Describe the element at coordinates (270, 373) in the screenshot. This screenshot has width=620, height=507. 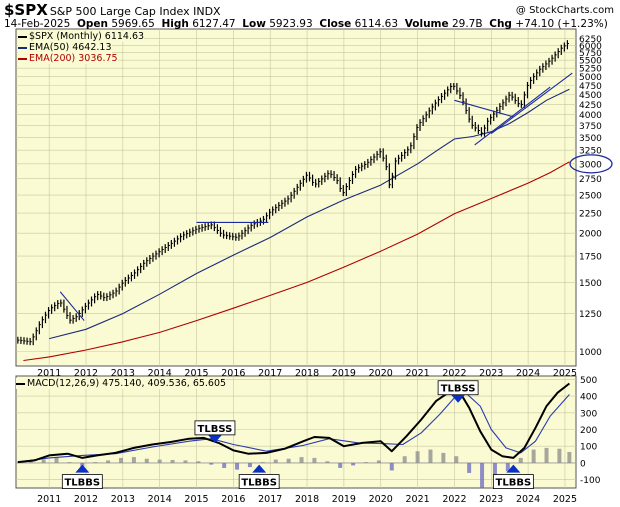
I see `price-x-tick-label: 2017` at that location.